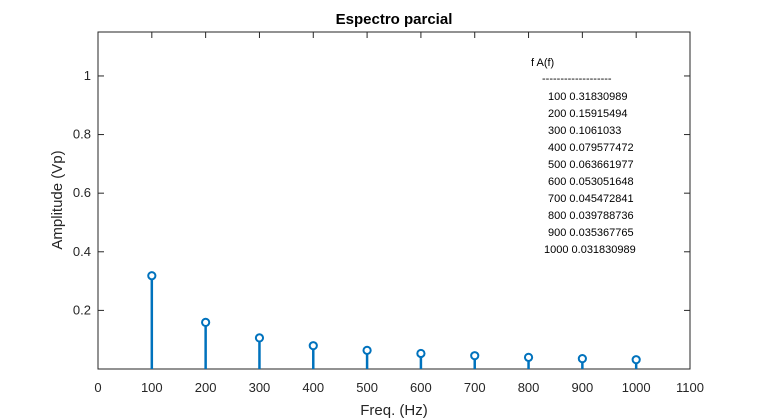 The image size is (764, 420). Describe the element at coordinates (87, 75) in the screenshot. I see `y-tick-label: 1` at that location.